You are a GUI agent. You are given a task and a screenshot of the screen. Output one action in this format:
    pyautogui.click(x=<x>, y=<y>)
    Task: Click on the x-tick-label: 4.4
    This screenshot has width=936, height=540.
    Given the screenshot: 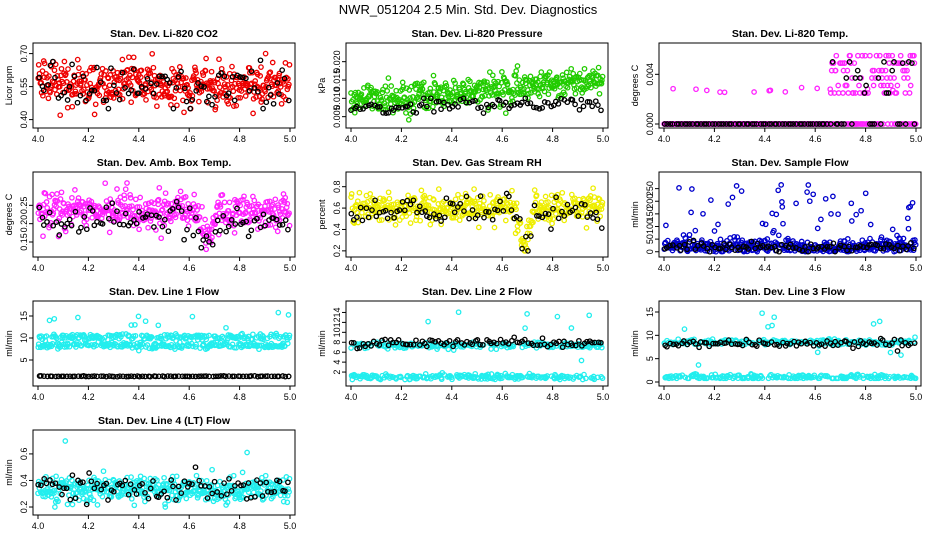 What is the action you would take?
    pyautogui.click(x=139, y=268)
    